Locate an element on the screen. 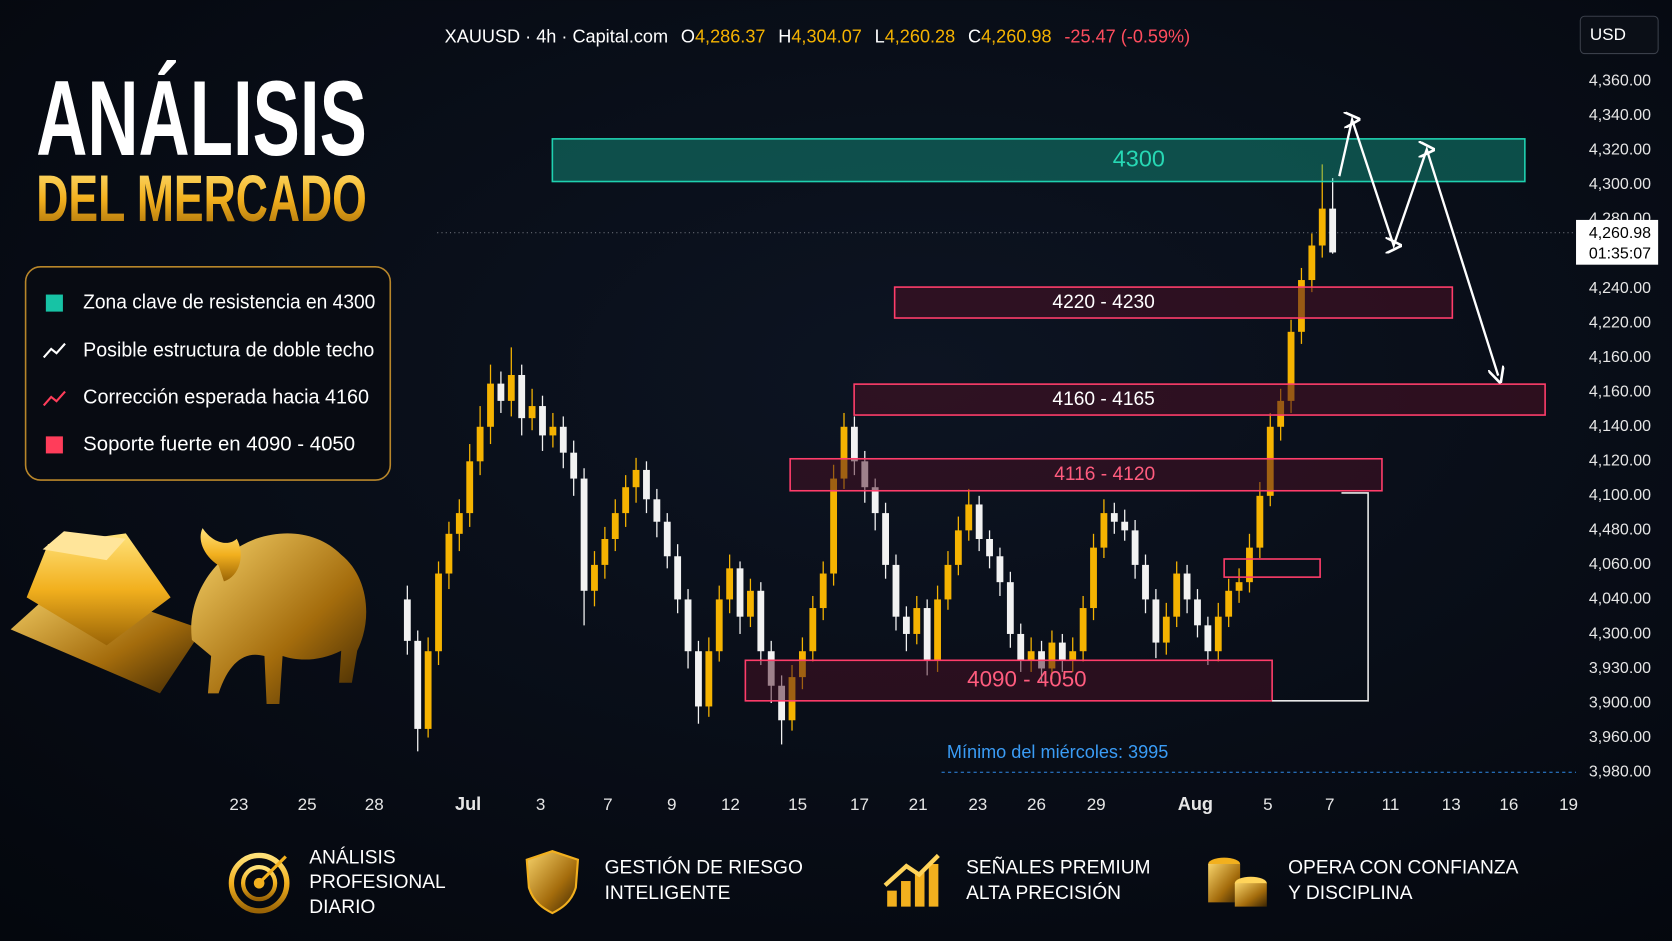 The image size is (1672, 941). date-label: 17 is located at coordinates (859, 804).